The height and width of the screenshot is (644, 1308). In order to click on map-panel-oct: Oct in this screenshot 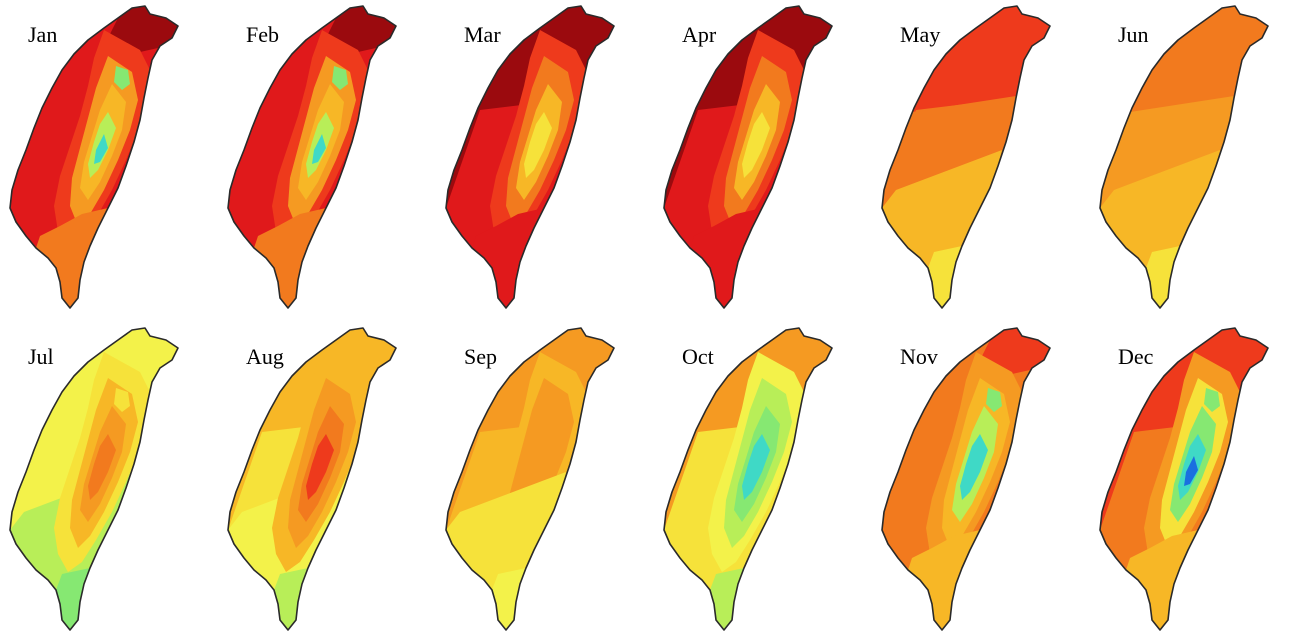, I will do `click(763, 483)`.